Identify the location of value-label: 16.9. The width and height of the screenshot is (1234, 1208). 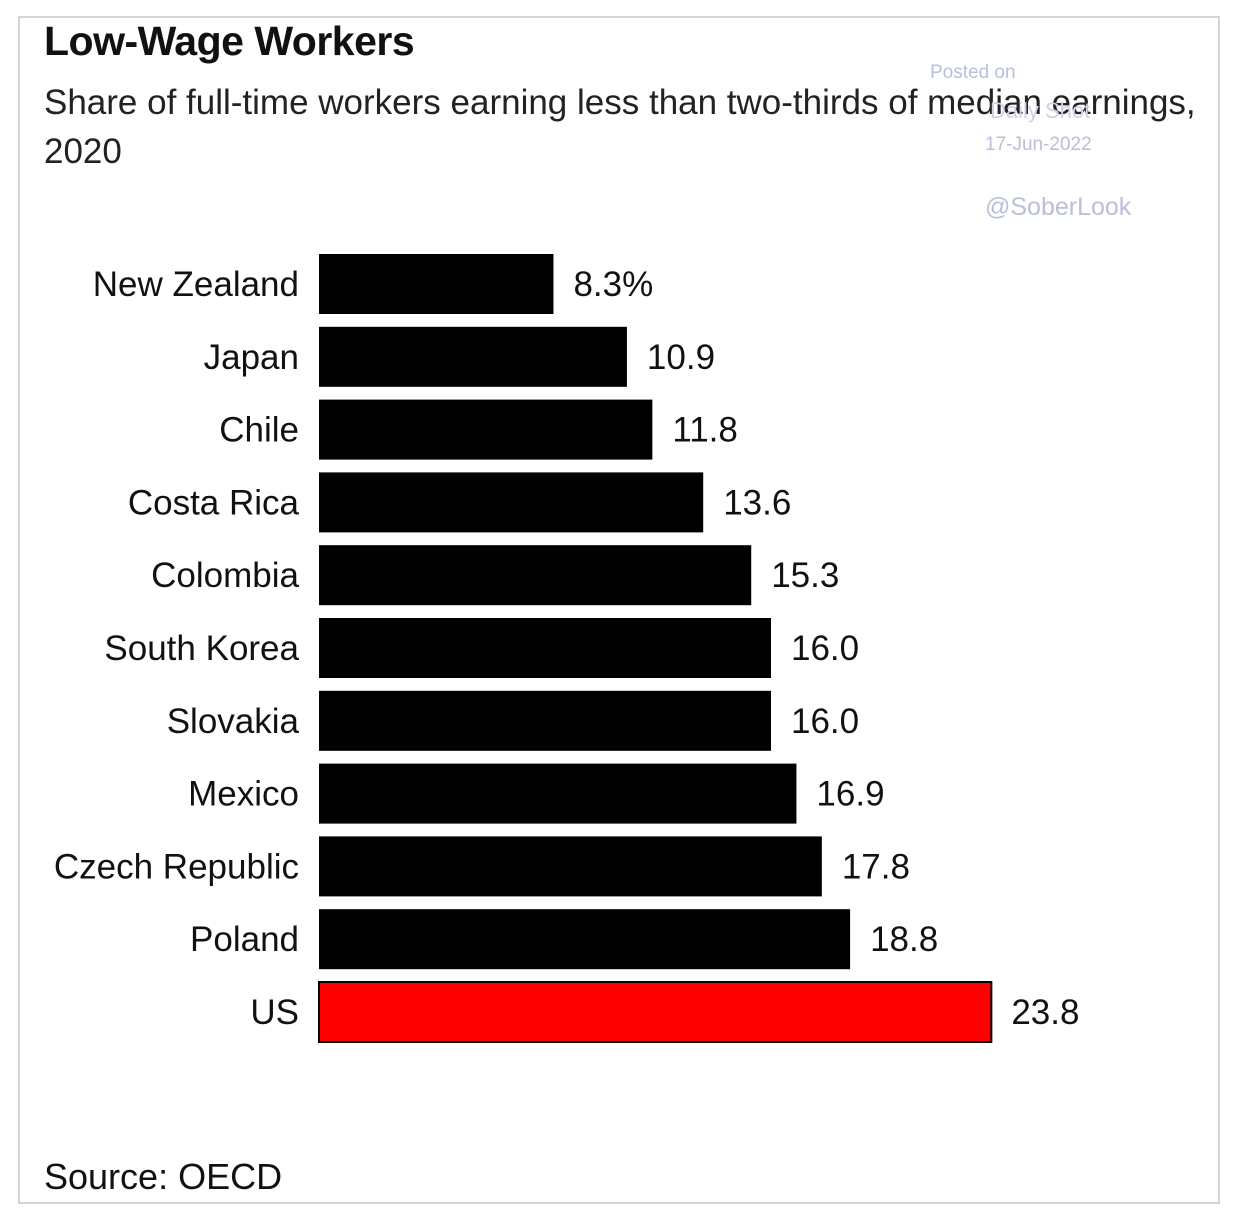
(850, 794).